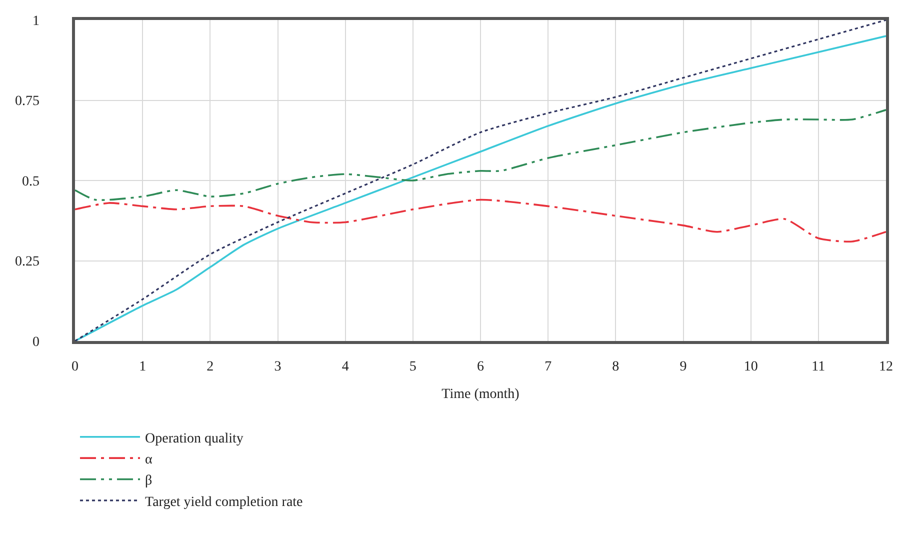  I want to click on x-axis-title: Time (month), so click(481, 394).